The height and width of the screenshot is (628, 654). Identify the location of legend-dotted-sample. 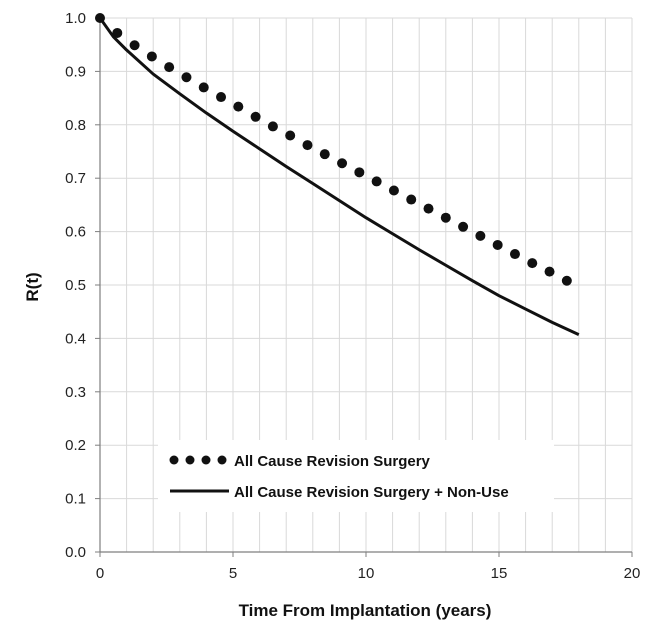
(198, 460).